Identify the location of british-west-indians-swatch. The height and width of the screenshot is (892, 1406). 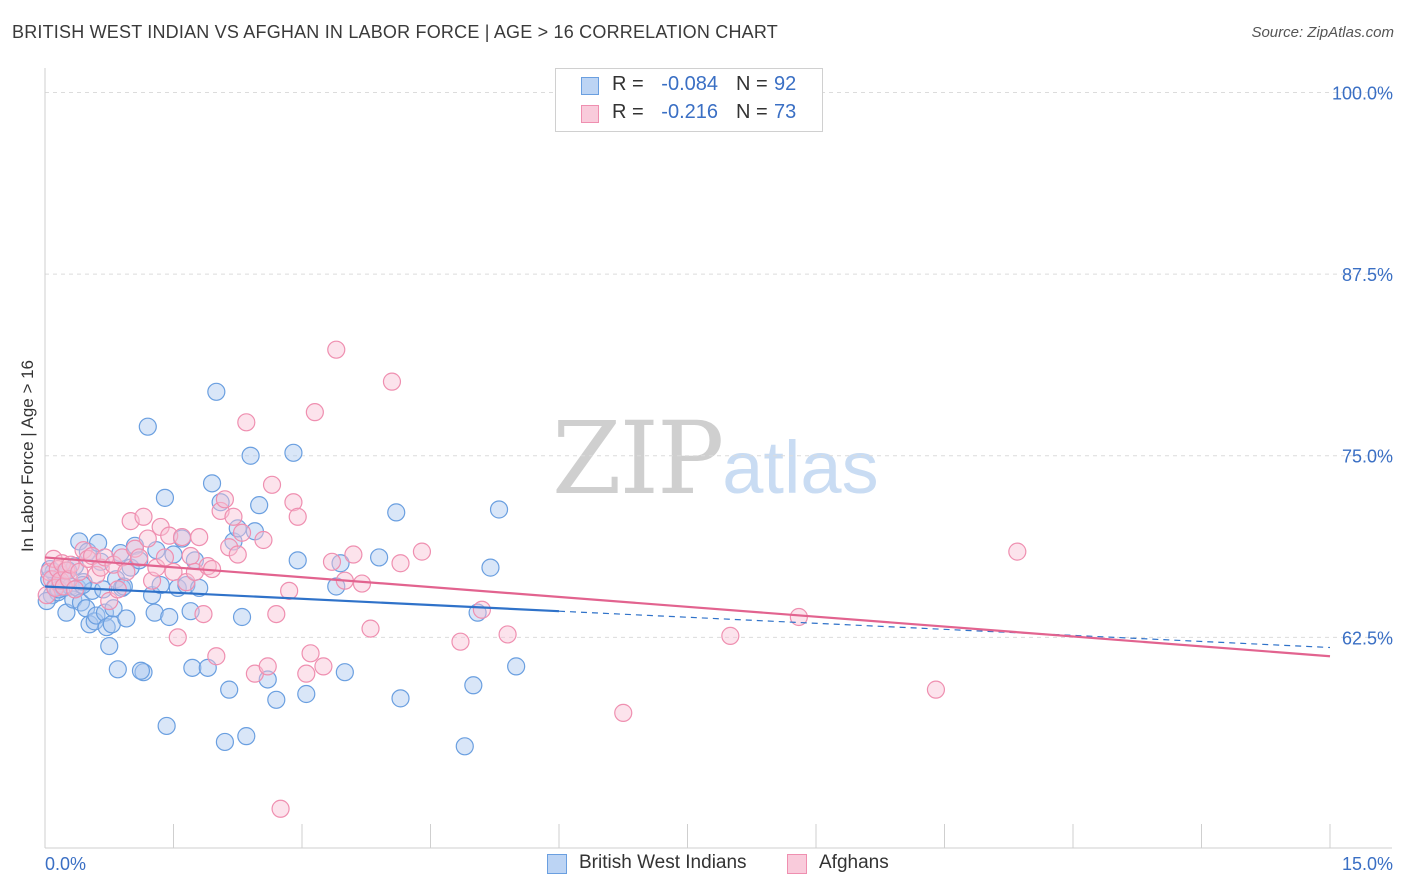
(590, 86).